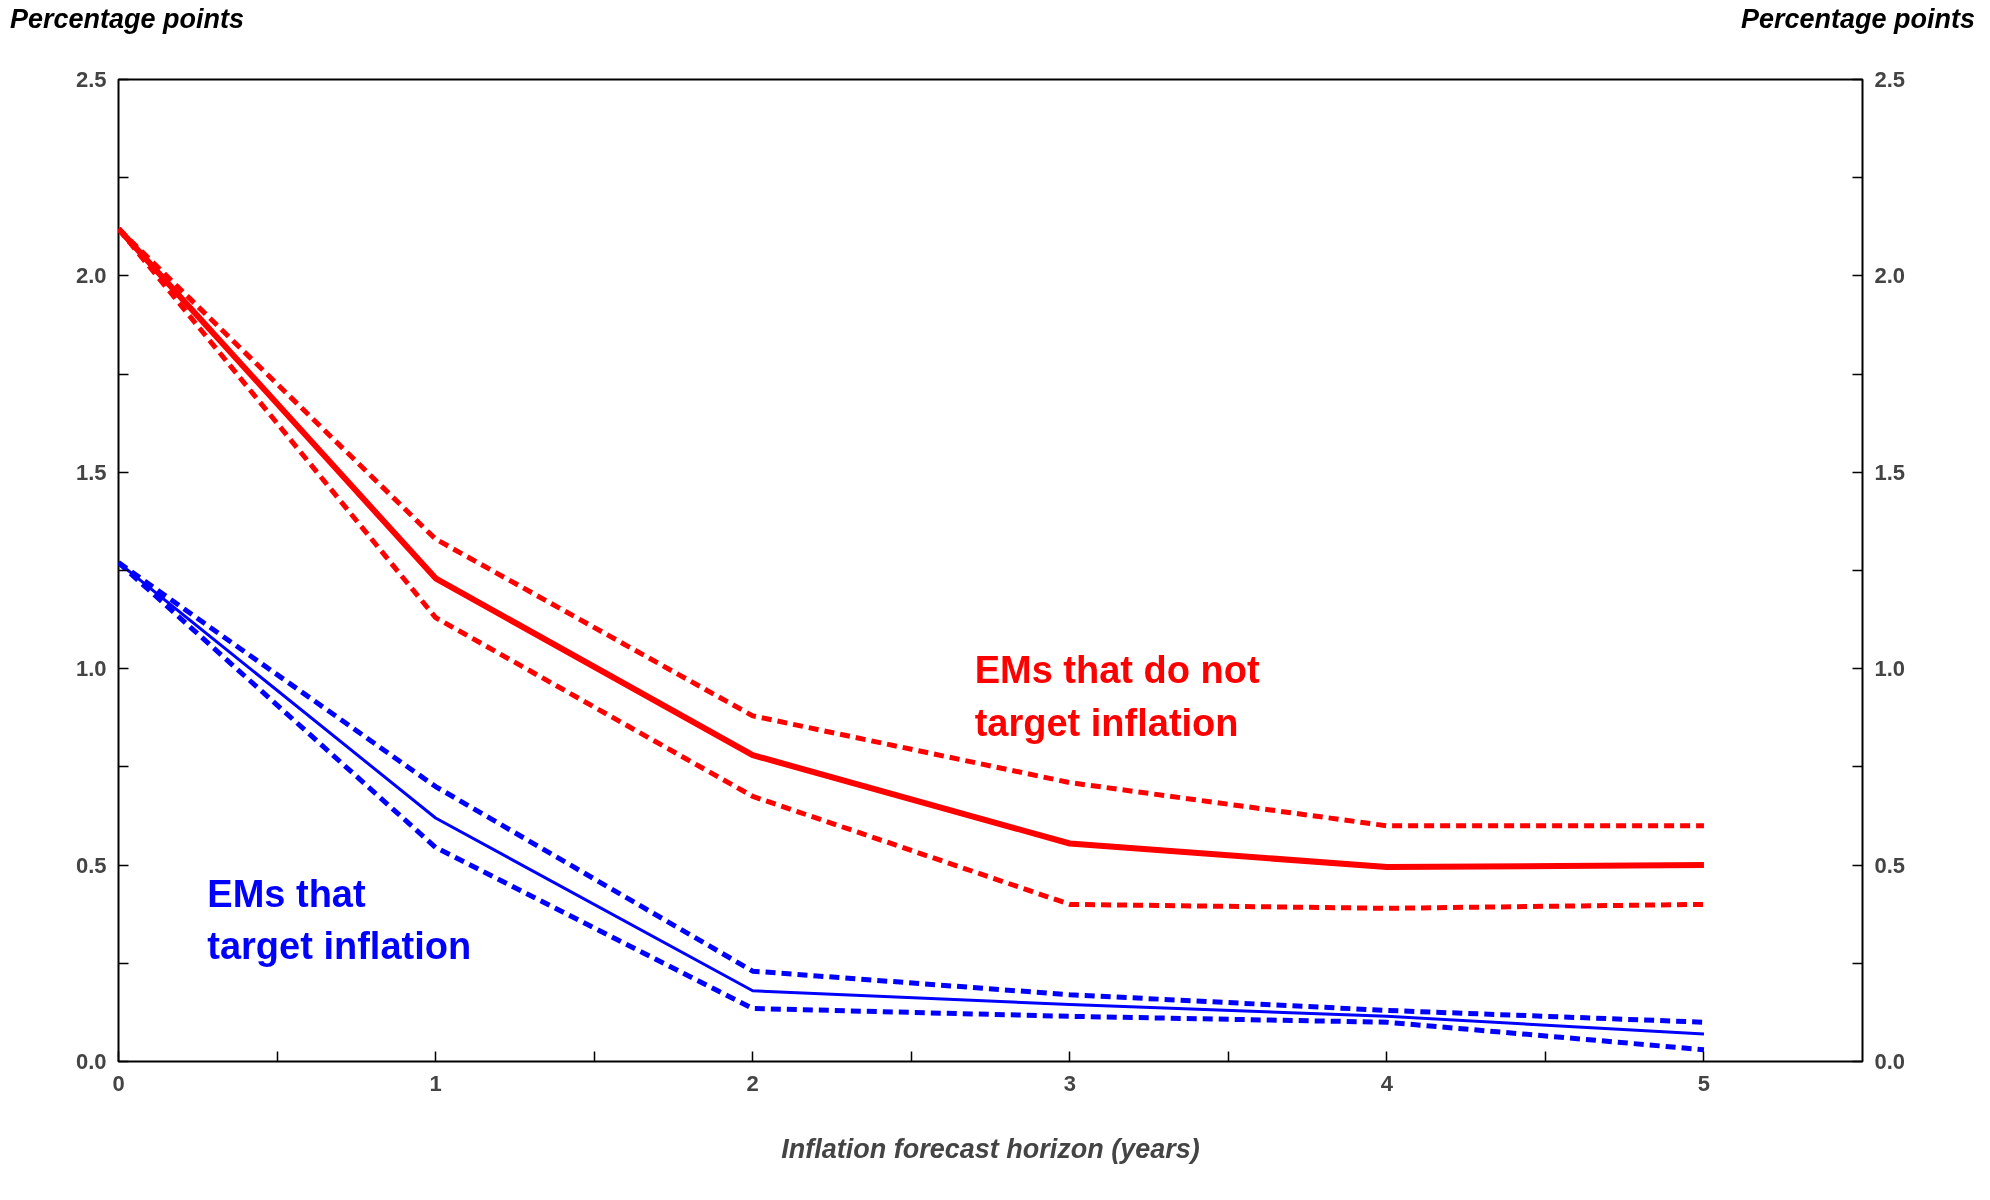 Image resolution: width=1990 pixels, height=1200 pixels. I want to click on y2-tick-label: 1.5, so click(1890, 472).